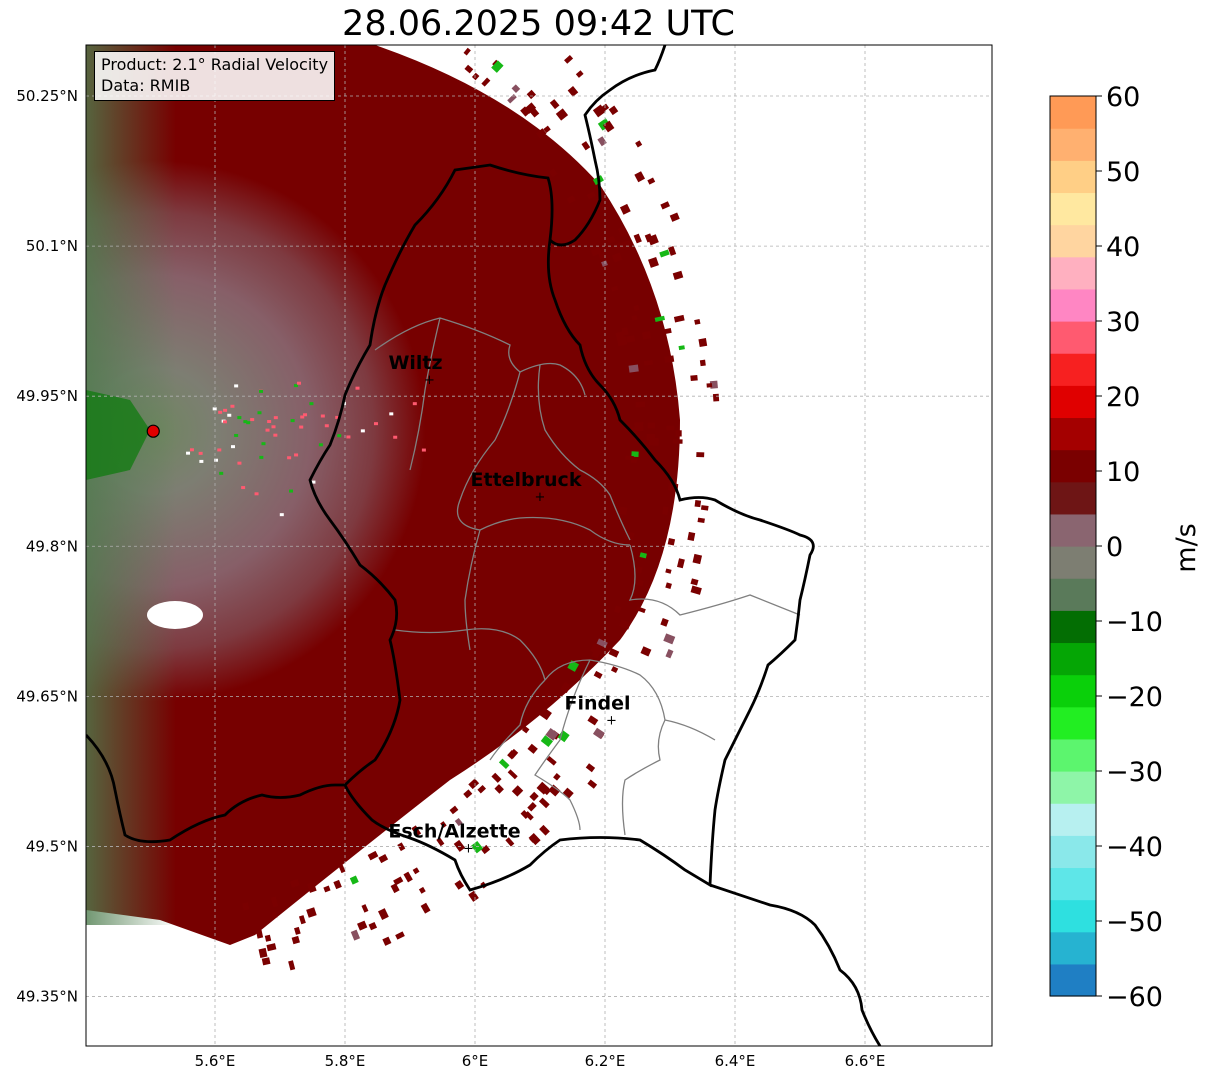  I want to click on colorbar-tick-label: −50, so click(1134, 922).